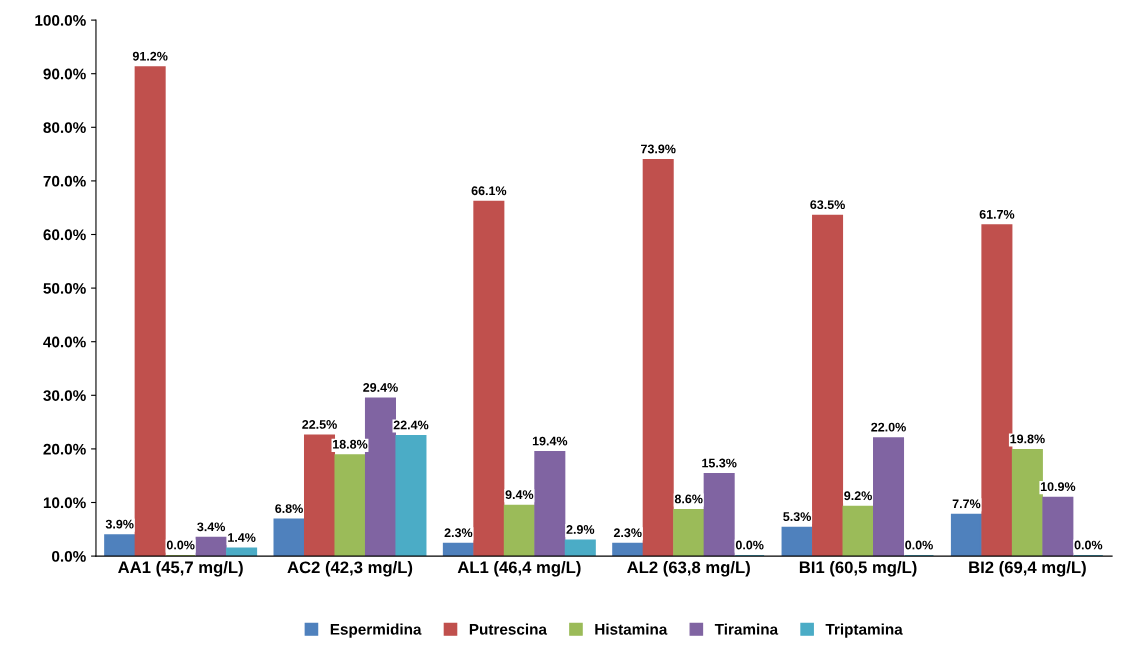 The image size is (1129, 670). I want to click on data-label: 29.4%, so click(380, 387).